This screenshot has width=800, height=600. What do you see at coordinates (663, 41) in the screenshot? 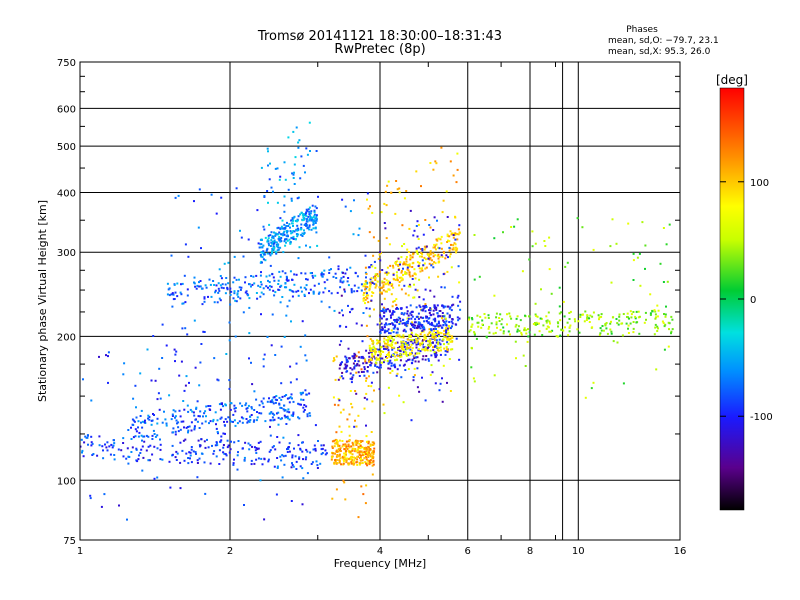
I see `stats-line-o: mean, sd,O: −79.7, 23.1` at bounding box center [663, 41].